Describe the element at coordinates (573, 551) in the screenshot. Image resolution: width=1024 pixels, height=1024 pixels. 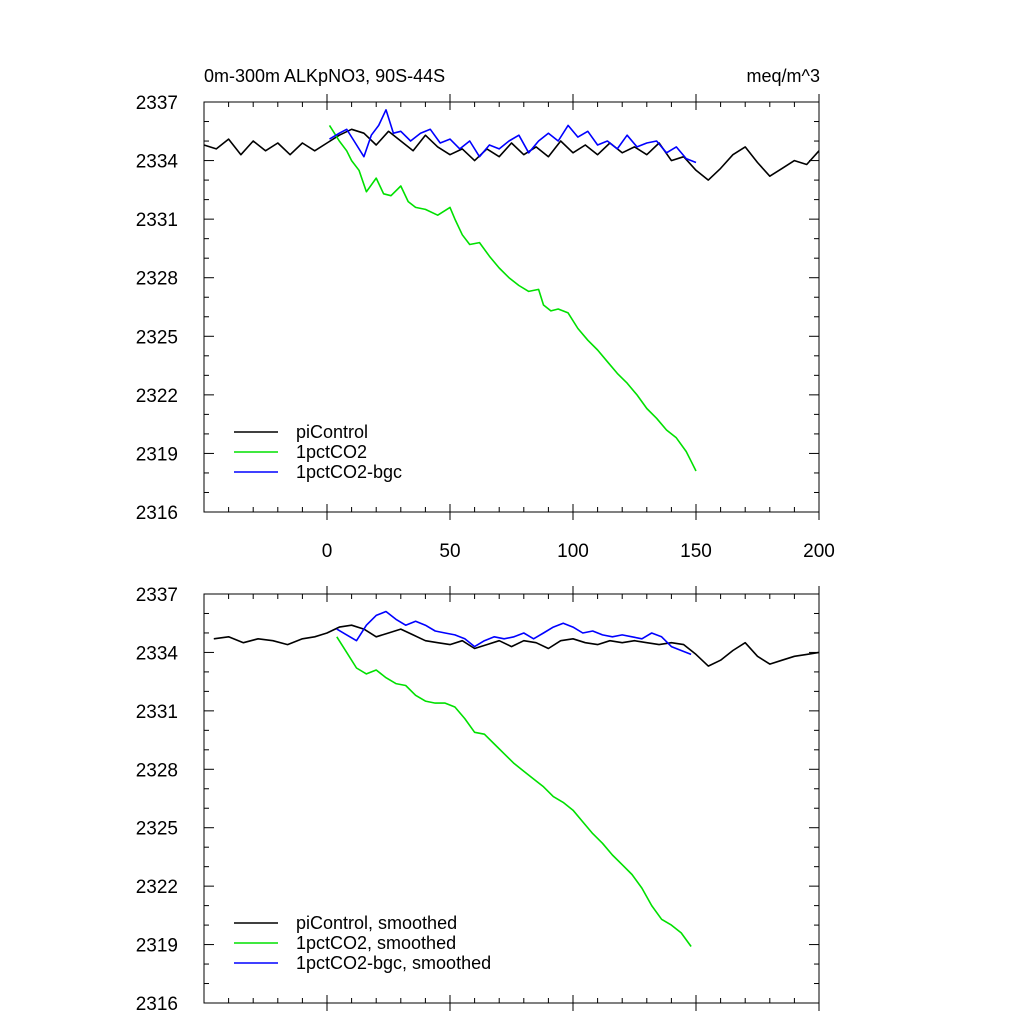
I see `x-tick-label: 100` at that location.